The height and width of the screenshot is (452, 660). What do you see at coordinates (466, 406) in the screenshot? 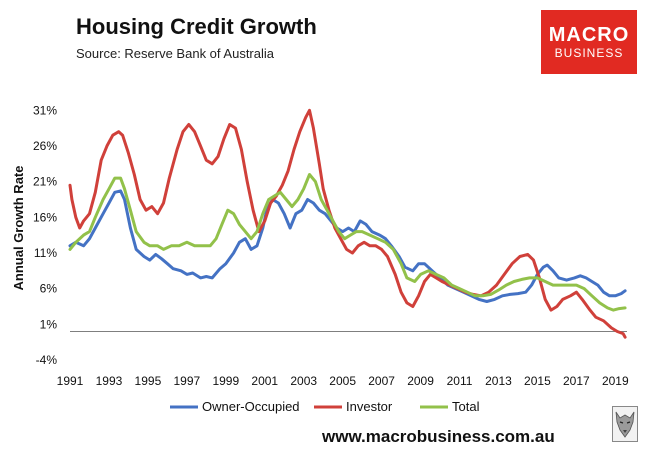
I see `legend-label: Total` at bounding box center [466, 406].